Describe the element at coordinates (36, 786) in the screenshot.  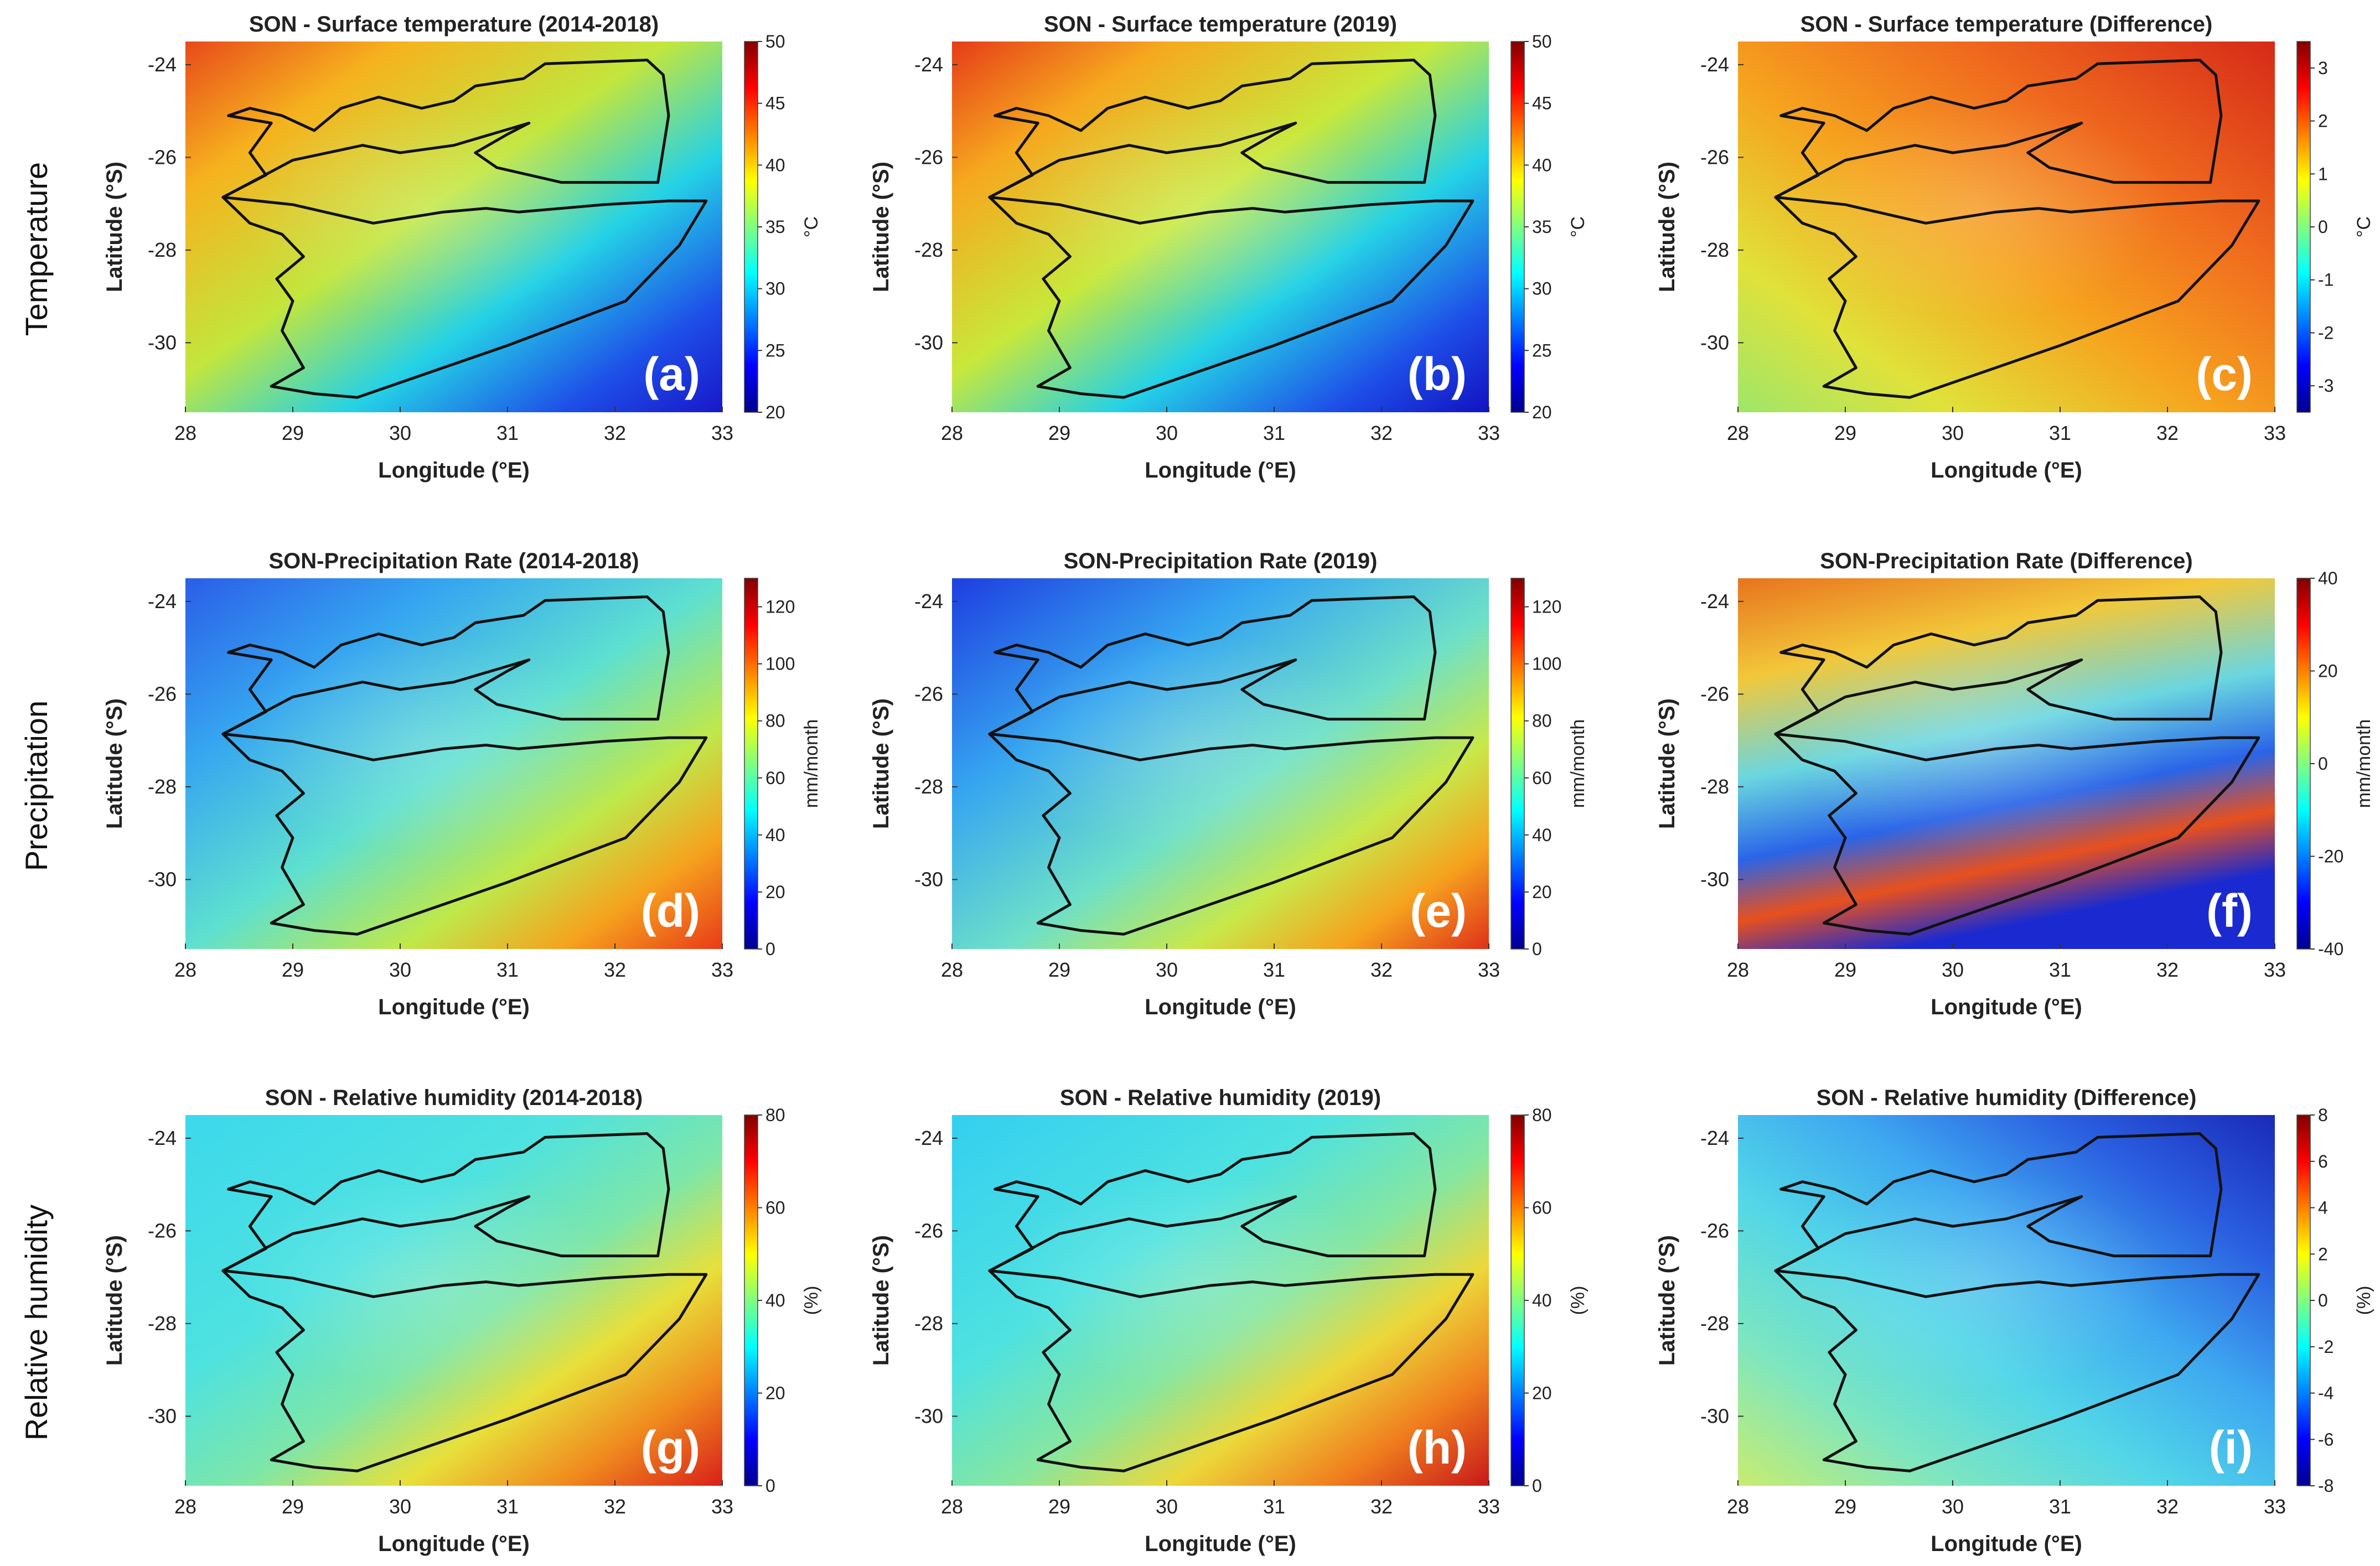
I see `row-label-precipitation: Precipitation` at that location.